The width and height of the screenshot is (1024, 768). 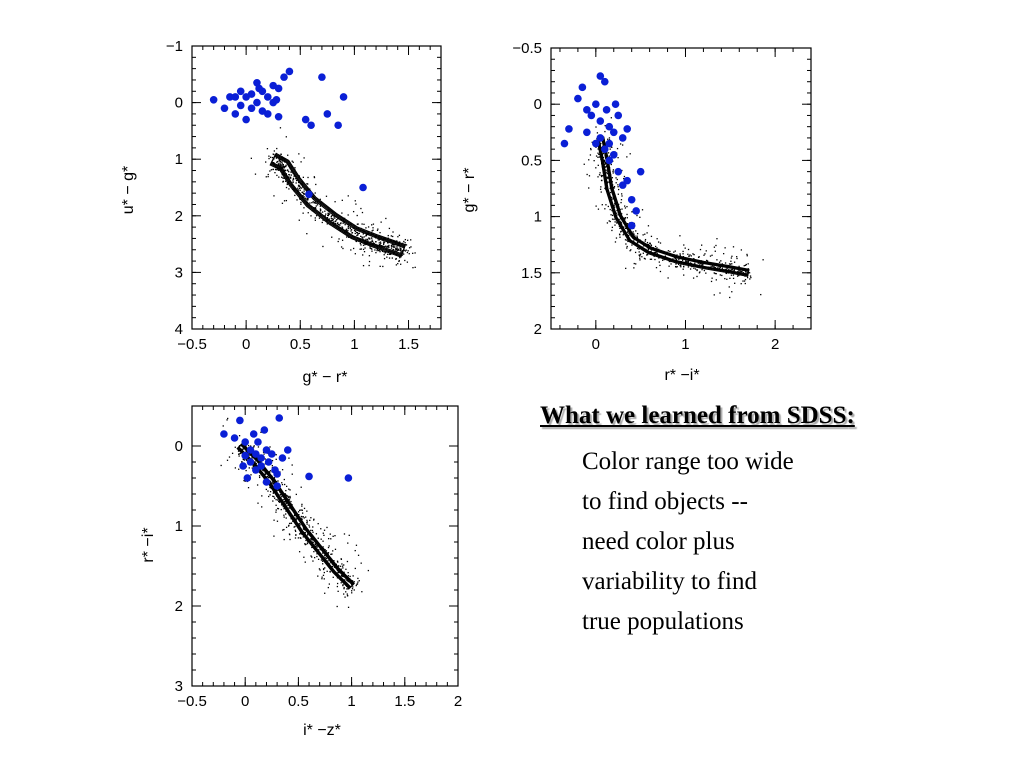 What do you see at coordinates (775, 344) in the screenshot?
I see `x-tick-label: 2` at bounding box center [775, 344].